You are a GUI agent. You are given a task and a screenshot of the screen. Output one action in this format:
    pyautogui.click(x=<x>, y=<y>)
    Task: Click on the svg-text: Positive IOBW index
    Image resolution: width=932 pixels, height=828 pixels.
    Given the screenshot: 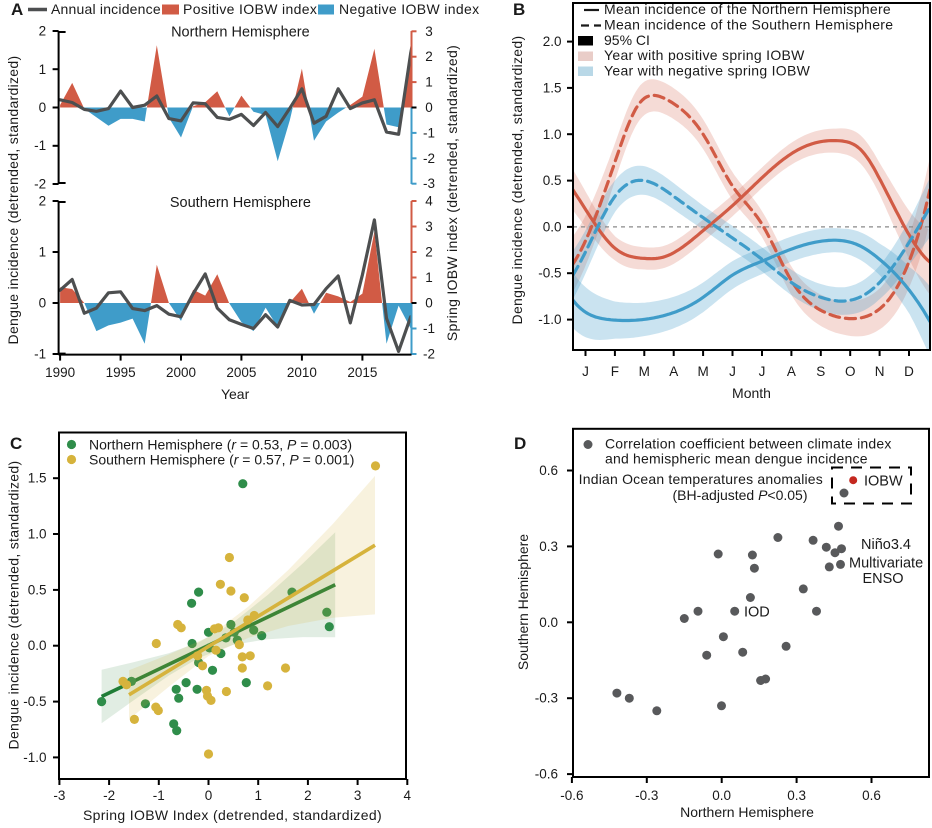 What is the action you would take?
    pyautogui.click(x=250, y=9)
    